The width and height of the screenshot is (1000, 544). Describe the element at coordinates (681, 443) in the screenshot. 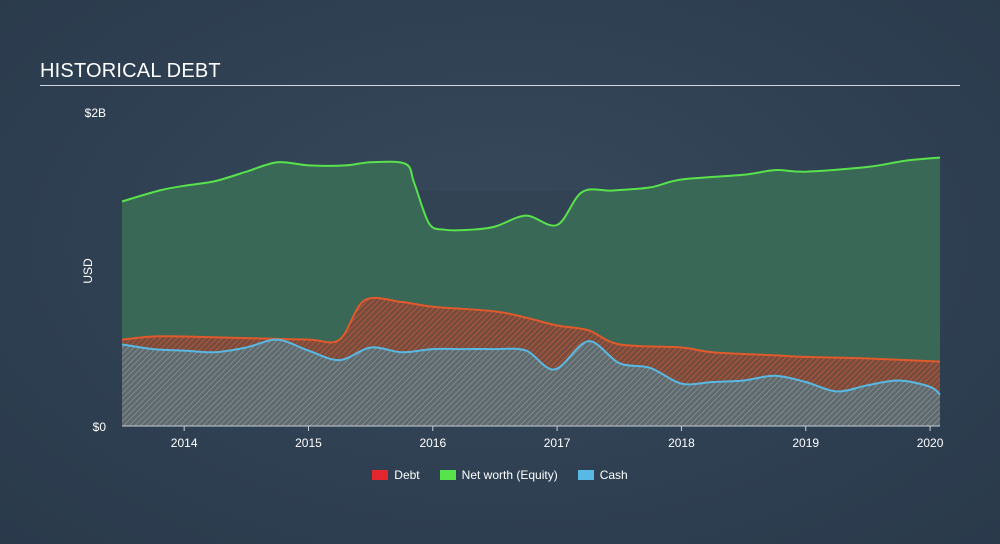

I see `x-tick-label-2018: 2018` at that location.